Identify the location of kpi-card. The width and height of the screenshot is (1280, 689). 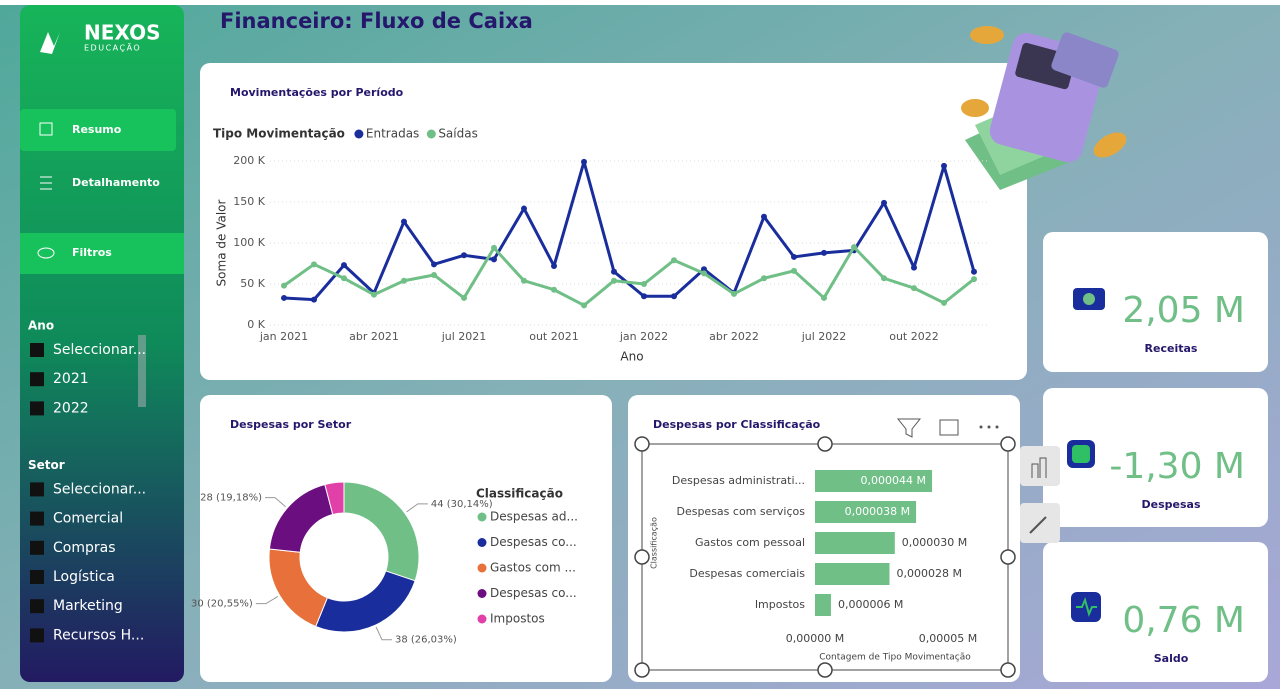
(1155, 457).